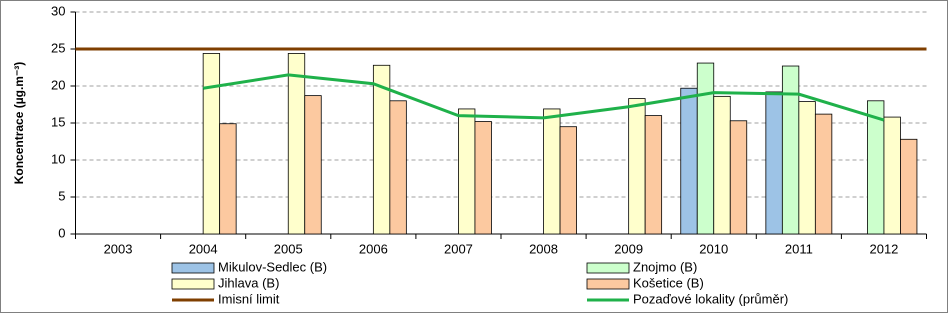 This screenshot has height=313, width=948. I want to click on legend-label: Znojmo (B), so click(665, 266).